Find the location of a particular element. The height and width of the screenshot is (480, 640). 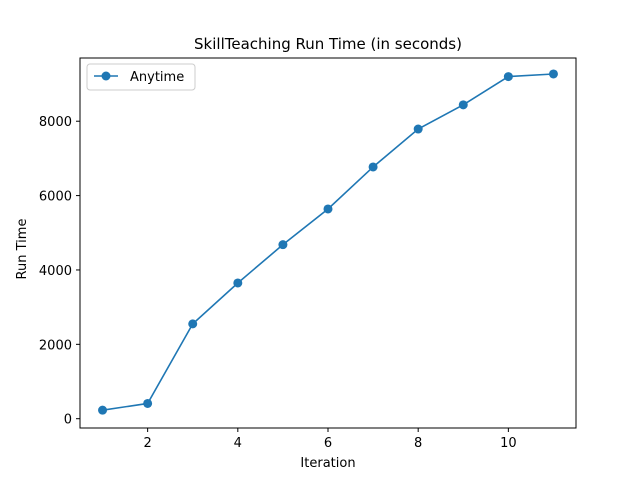

x-tick-label: 4 is located at coordinates (238, 443).